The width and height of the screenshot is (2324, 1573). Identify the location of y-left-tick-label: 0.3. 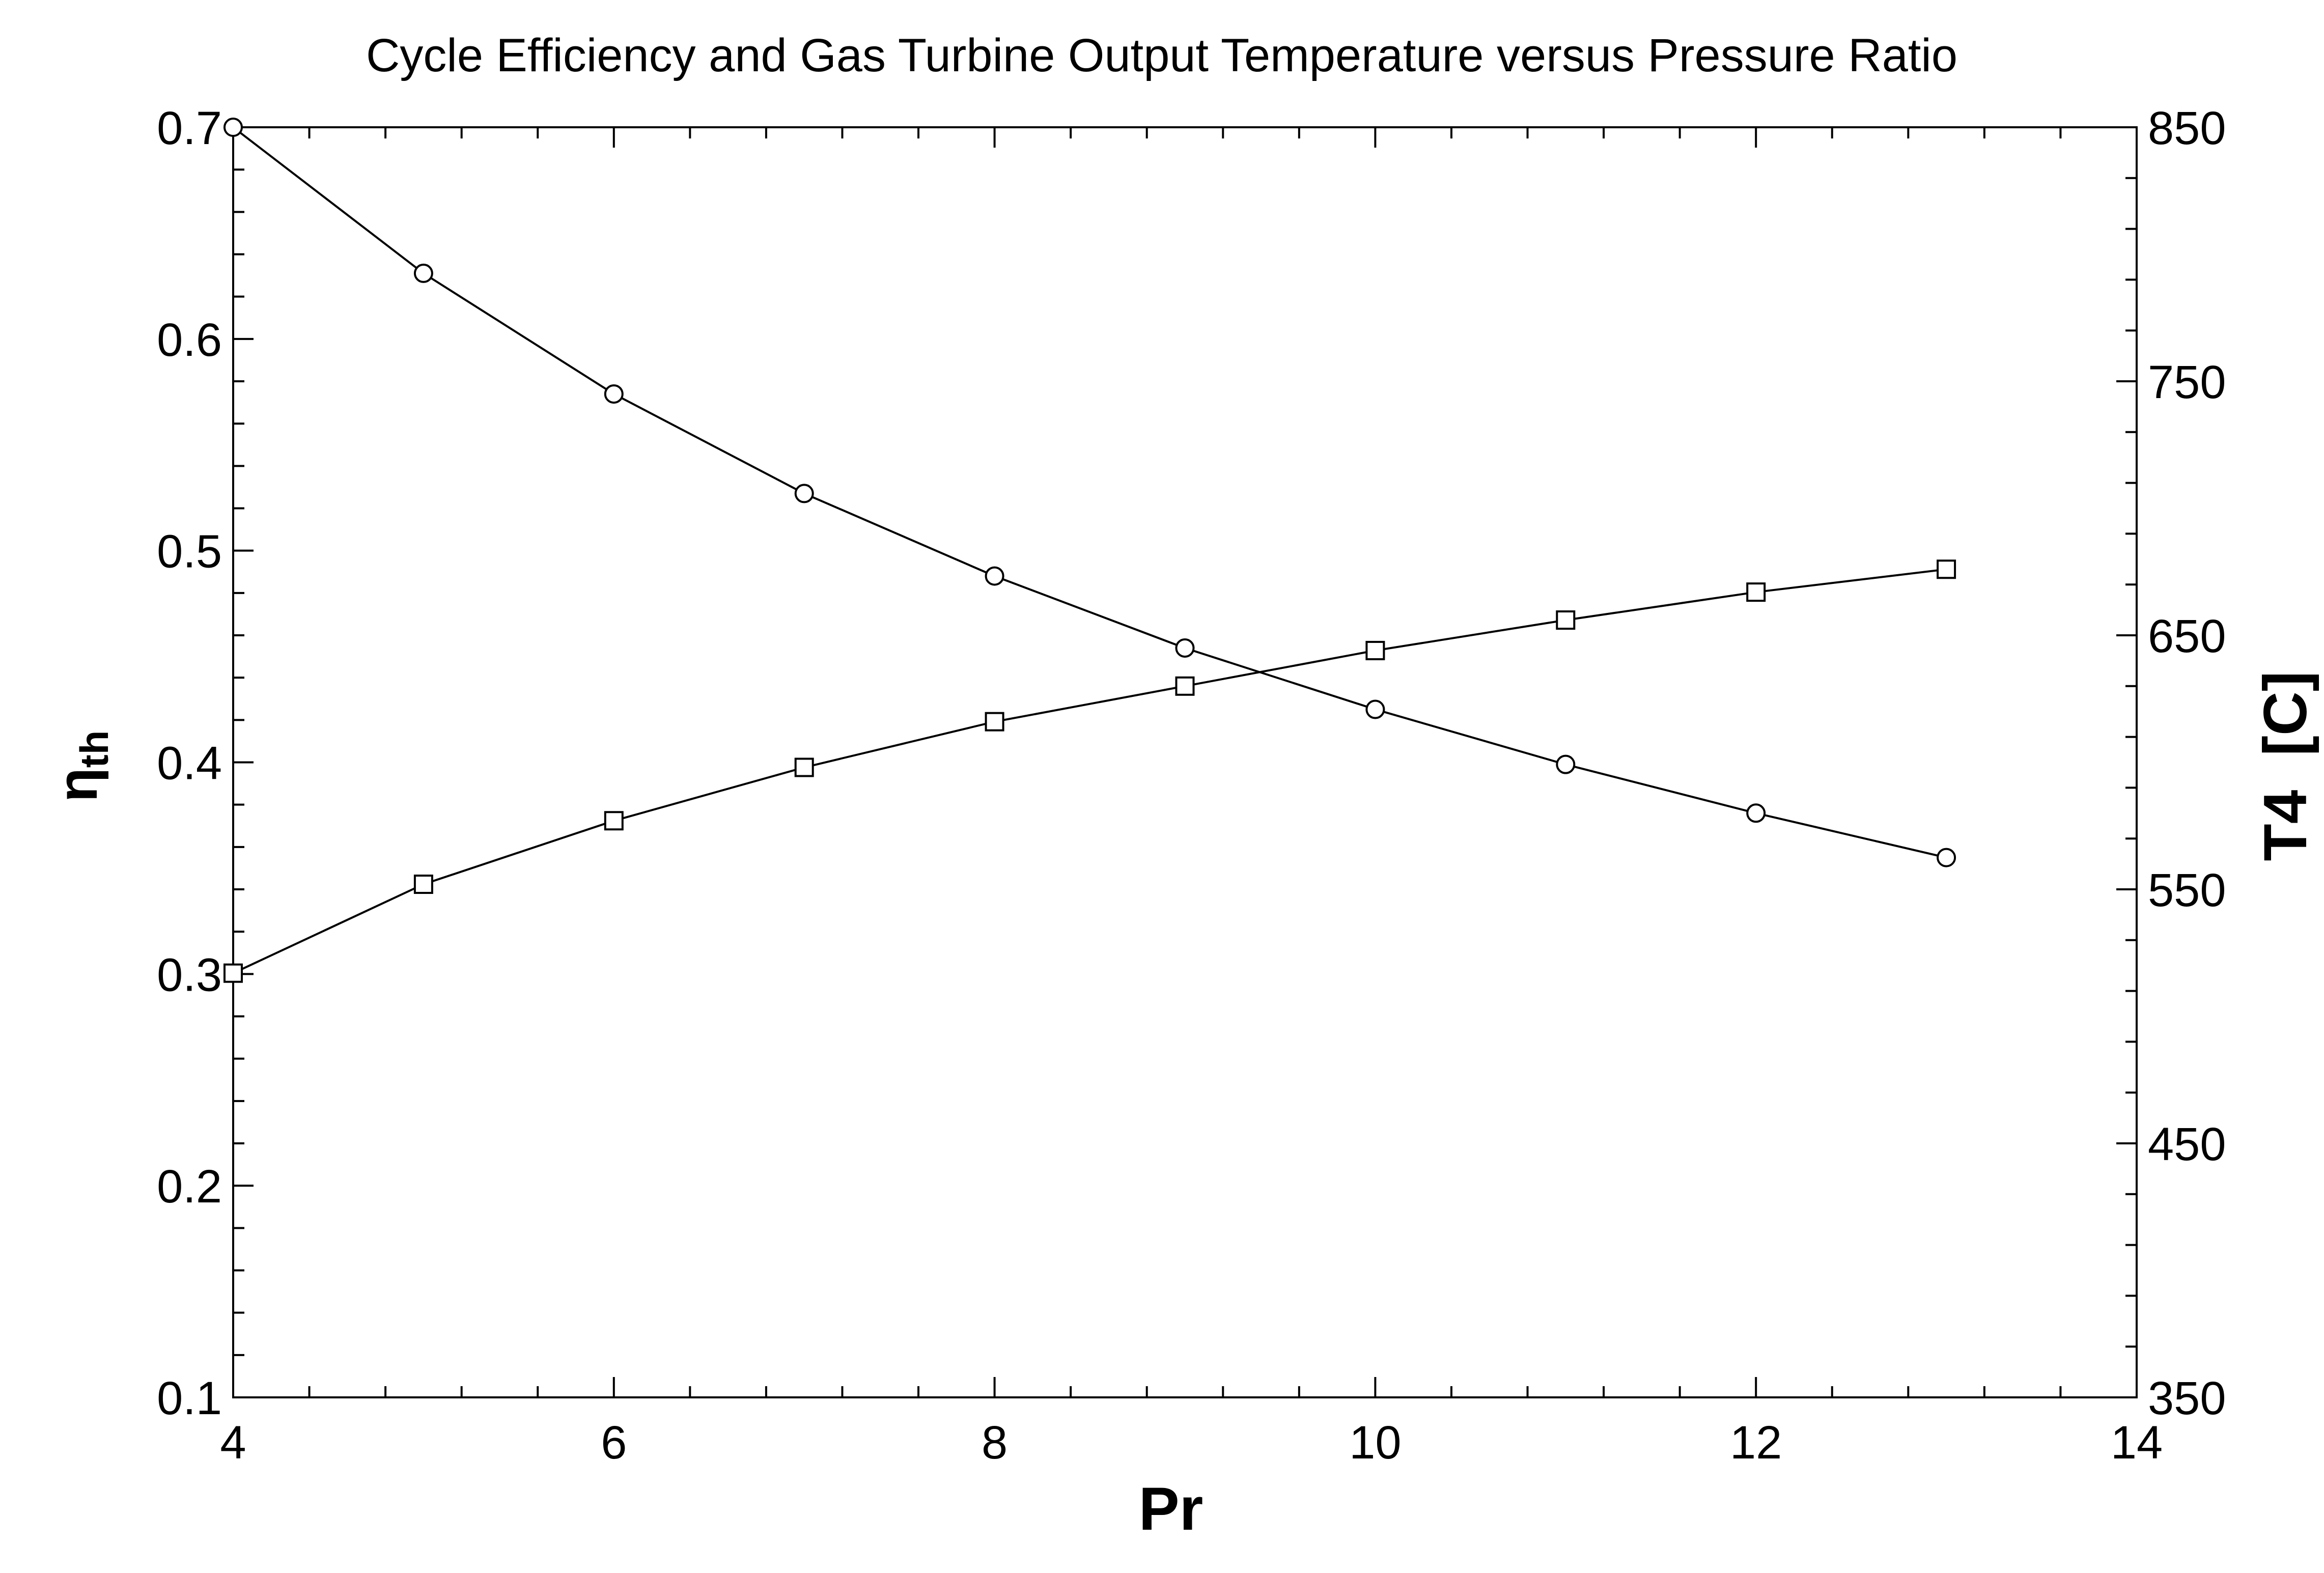
(189, 975).